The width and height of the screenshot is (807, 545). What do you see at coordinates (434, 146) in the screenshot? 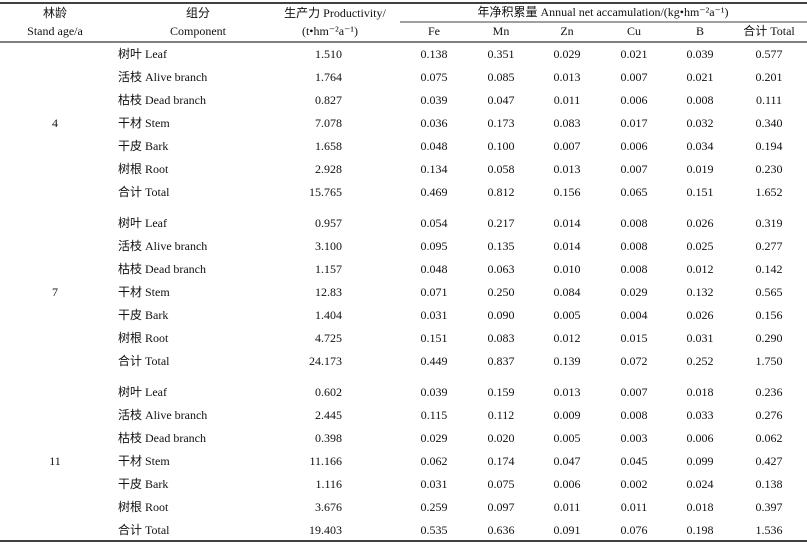
I see `value-cell: 0.048` at bounding box center [434, 146].